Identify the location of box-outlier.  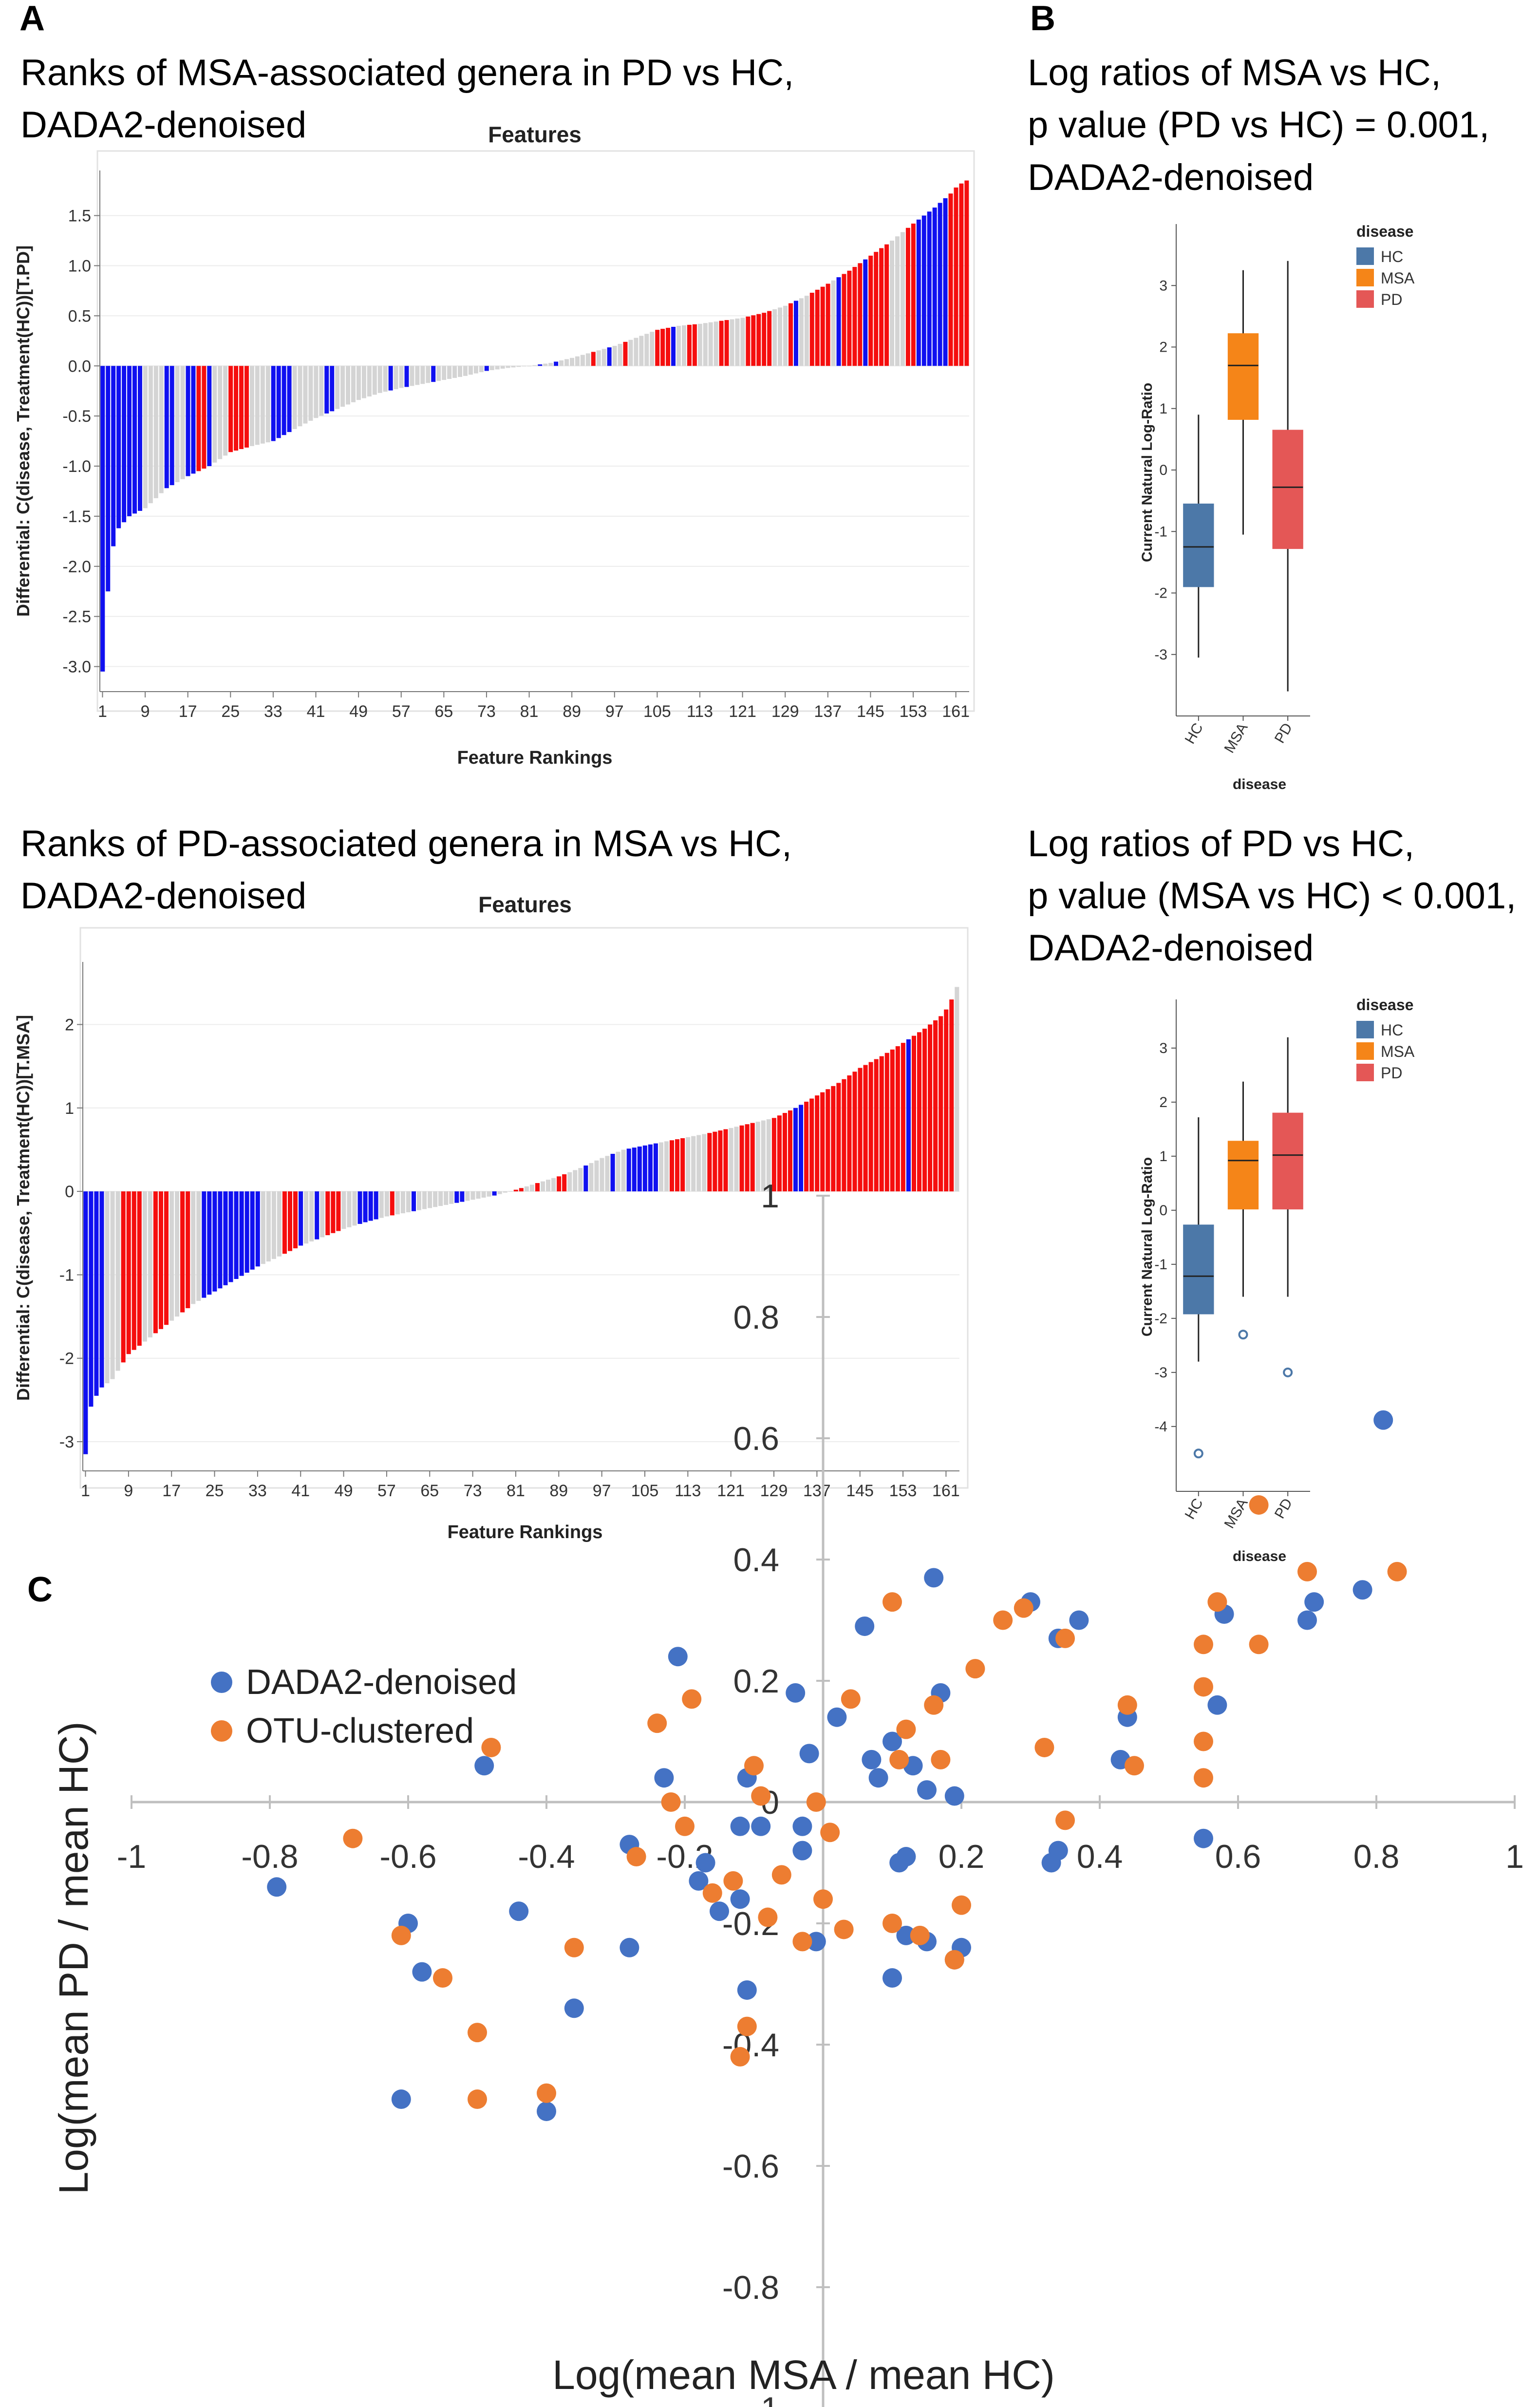
(1288, 1372).